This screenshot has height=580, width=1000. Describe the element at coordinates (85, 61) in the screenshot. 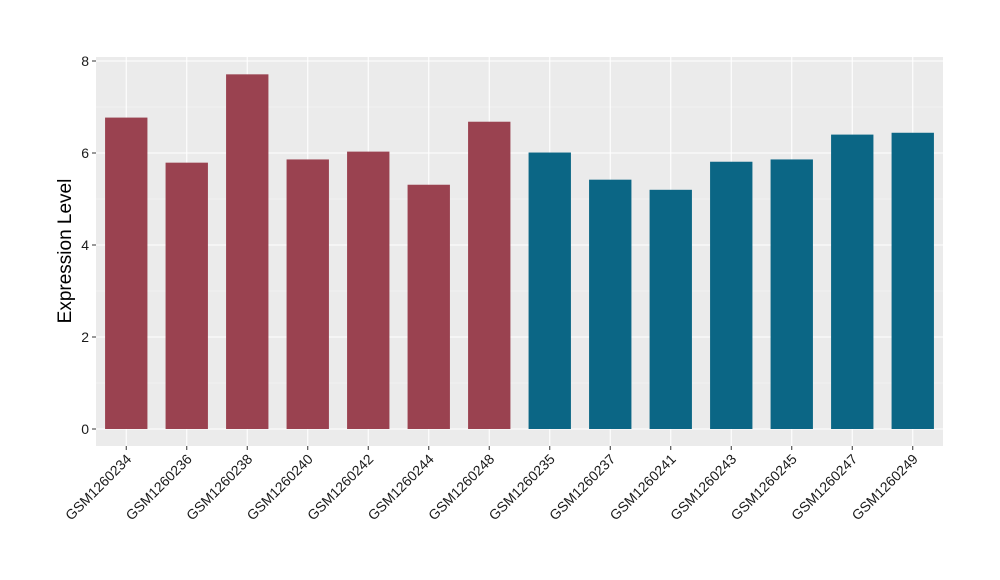

I see `y-tick-label: 8` at that location.